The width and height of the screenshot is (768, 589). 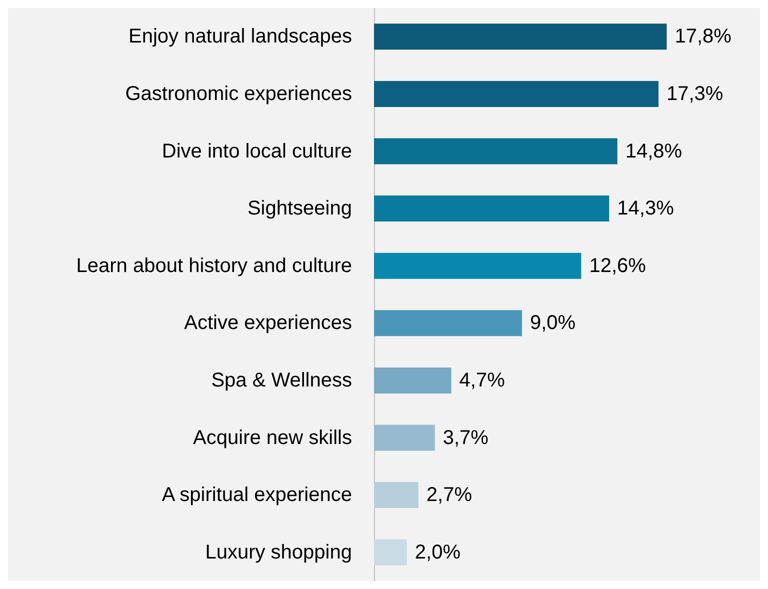 What do you see at coordinates (214, 265) in the screenshot?
I see `y-tick-label: Learn about history and culture` at bounding box center [214, 265].